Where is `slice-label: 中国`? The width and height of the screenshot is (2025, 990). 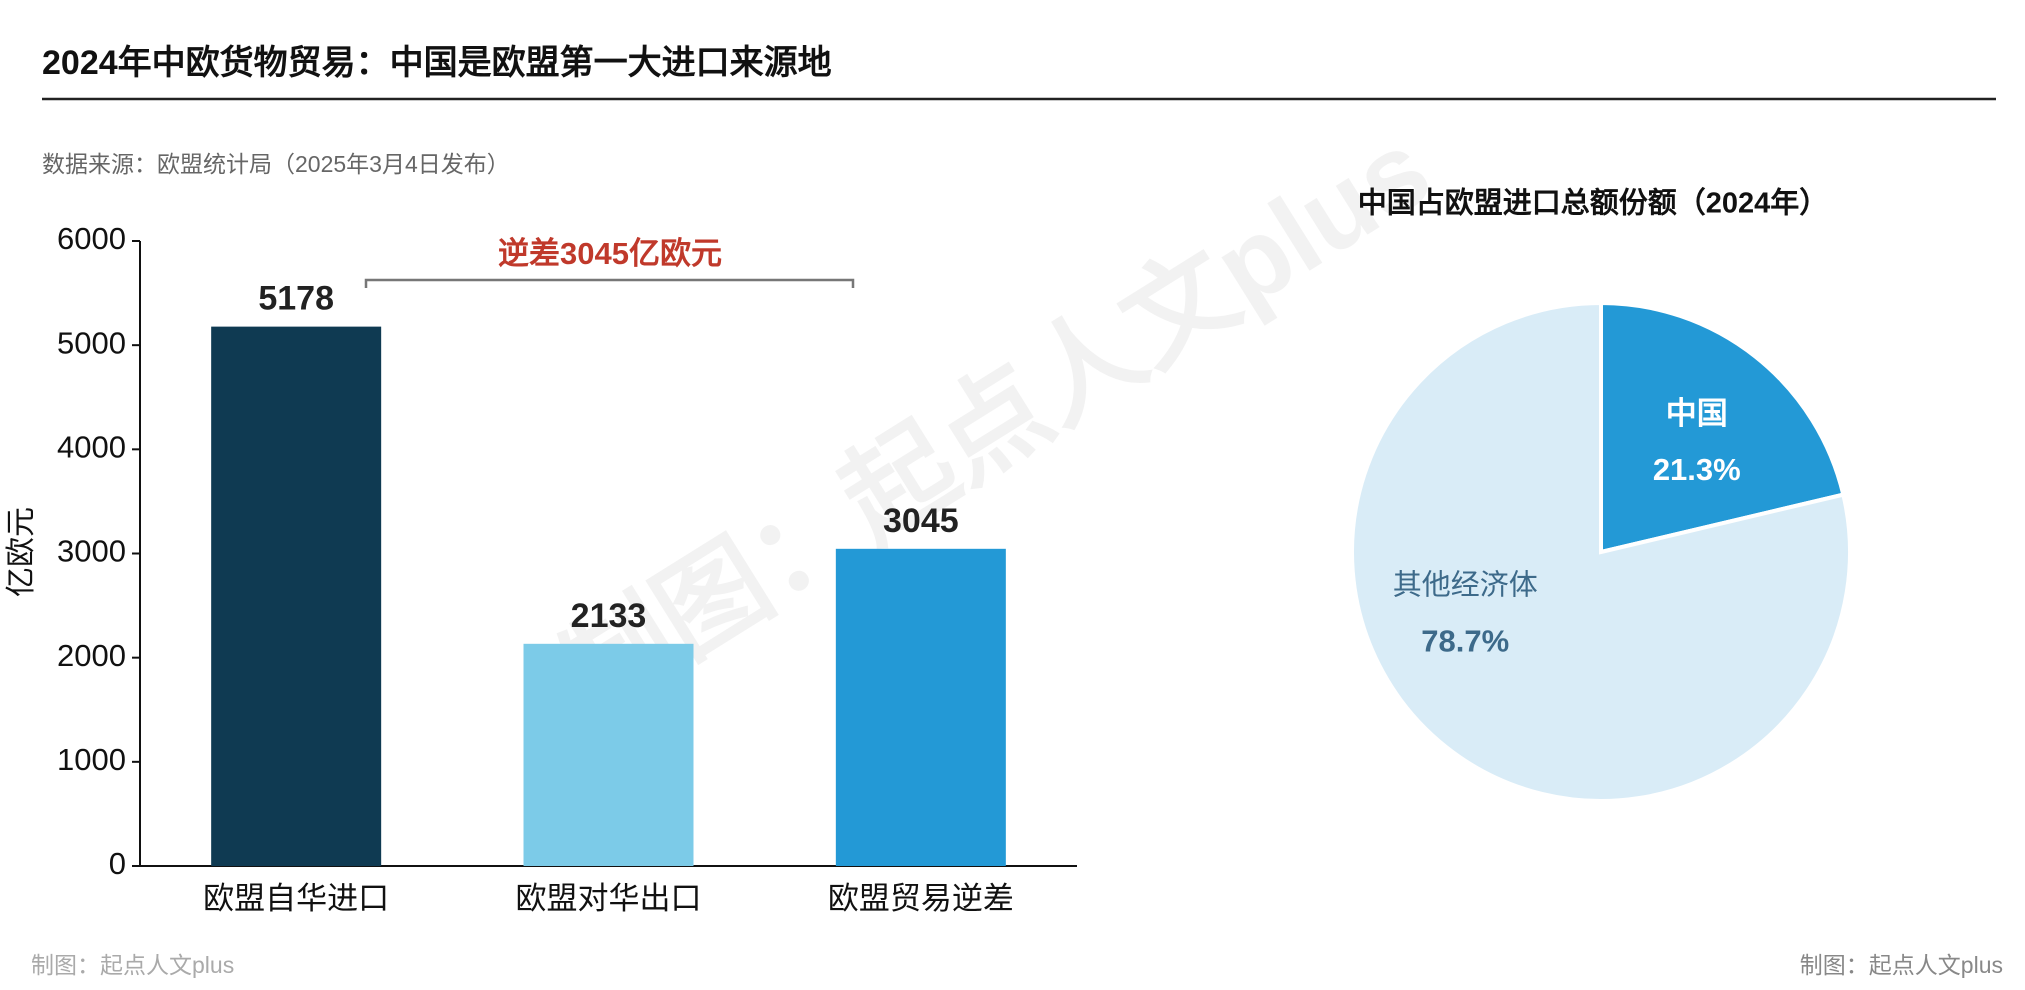 slice-label: 中国 is located at coordinates (1697, 413).